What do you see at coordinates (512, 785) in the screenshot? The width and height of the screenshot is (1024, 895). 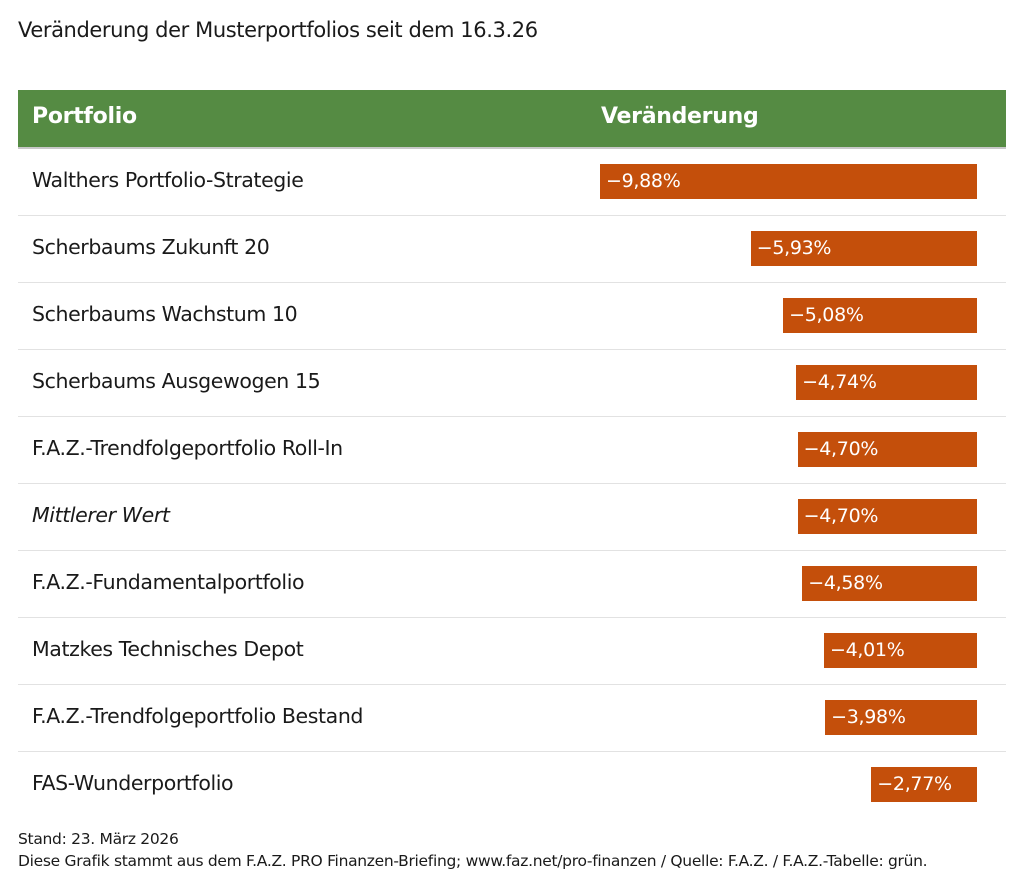 I see `table-row: FAS-Wunderportfolio −2,77%` at bounding box center [512, 785].